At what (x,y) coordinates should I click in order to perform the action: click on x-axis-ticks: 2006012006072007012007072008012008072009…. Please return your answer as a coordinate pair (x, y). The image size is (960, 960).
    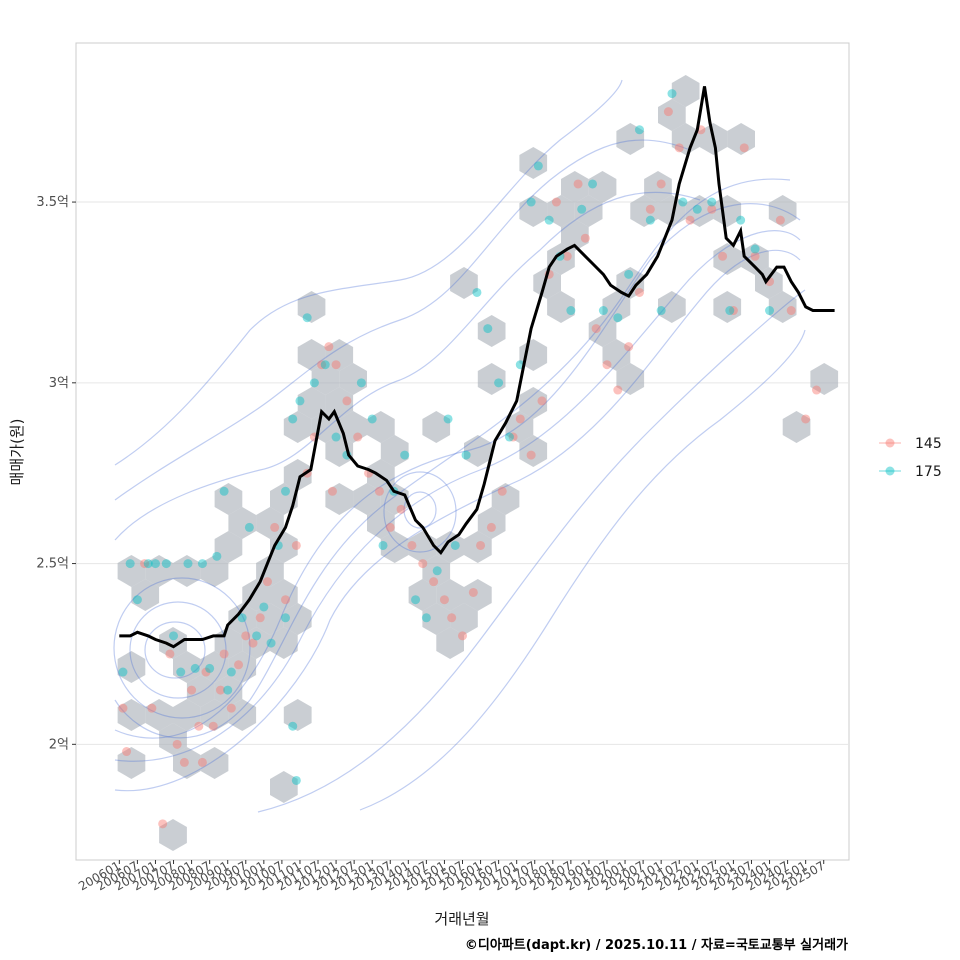
    Looking at the image, I should click on (451, 875).